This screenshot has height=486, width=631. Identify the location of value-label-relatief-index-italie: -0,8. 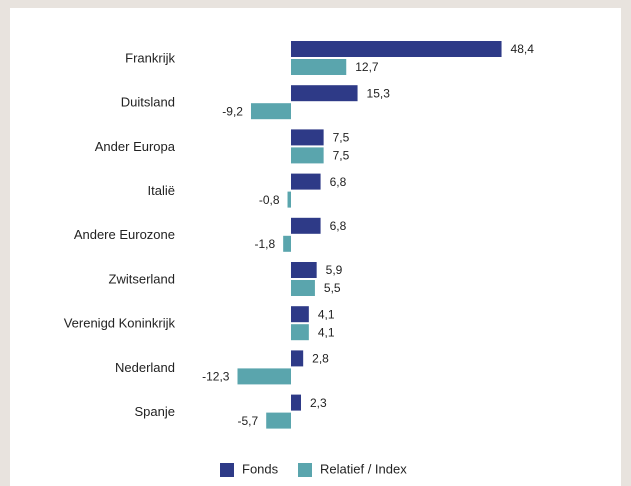
(269, 200).